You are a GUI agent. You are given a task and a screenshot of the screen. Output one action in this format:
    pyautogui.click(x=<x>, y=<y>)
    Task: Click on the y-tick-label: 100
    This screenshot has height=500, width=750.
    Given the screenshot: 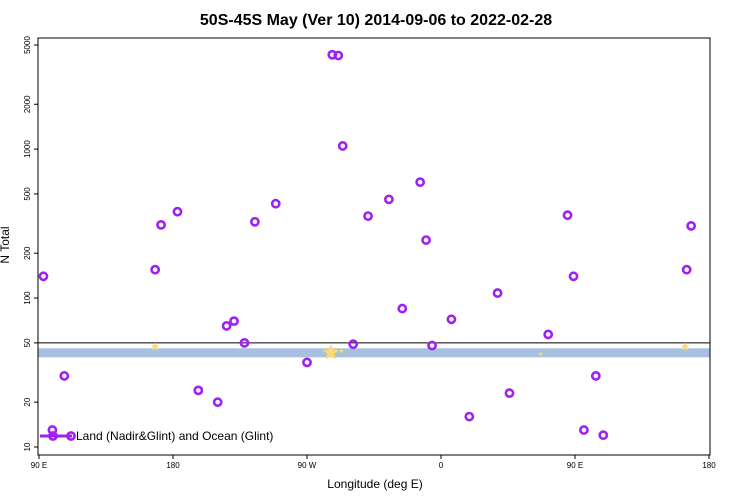 What is the action you would take?
    pyautogui.click(x=27, y=298)
    